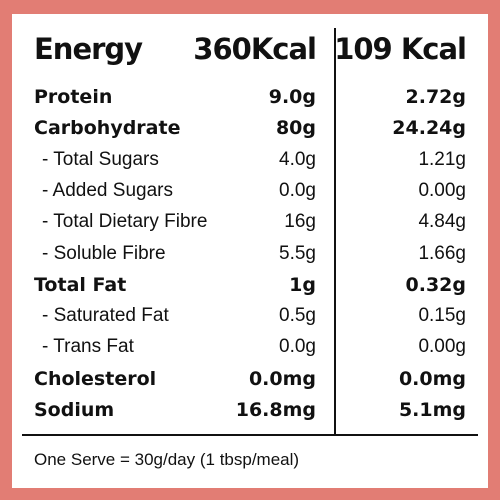 The image size is (500, 500). What do you see at coordinates (250, 101) in the screenshot?
I see `nutrient-row: Protein 9.0g 2.72g` at bounding box center [250, 101].